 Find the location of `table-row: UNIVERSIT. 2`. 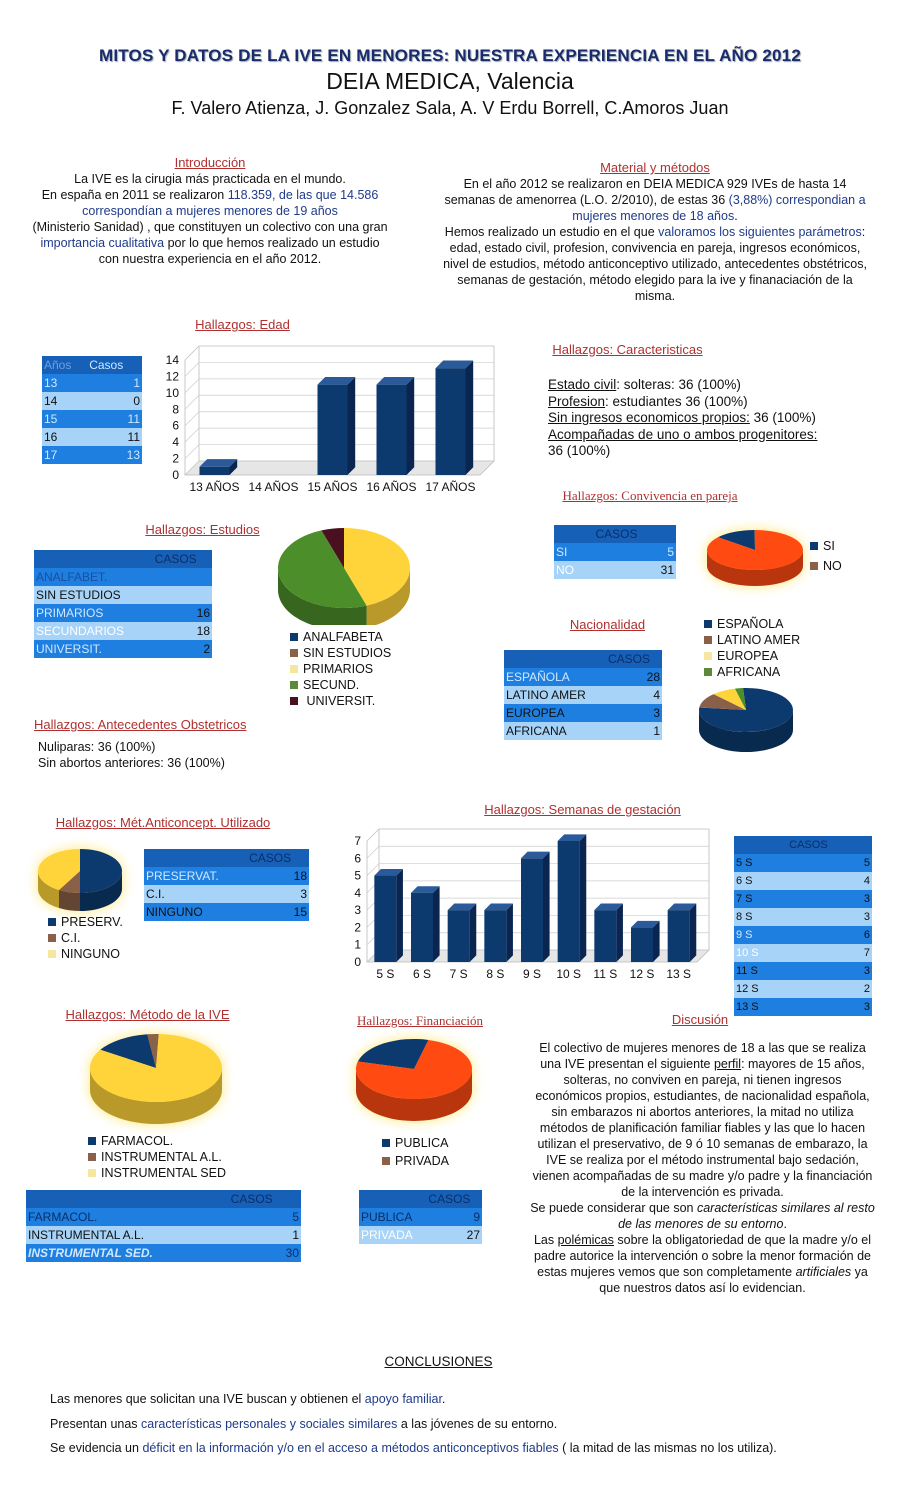

table-row: UNIVERSIT. 2 is located at coordinates (123, 649).